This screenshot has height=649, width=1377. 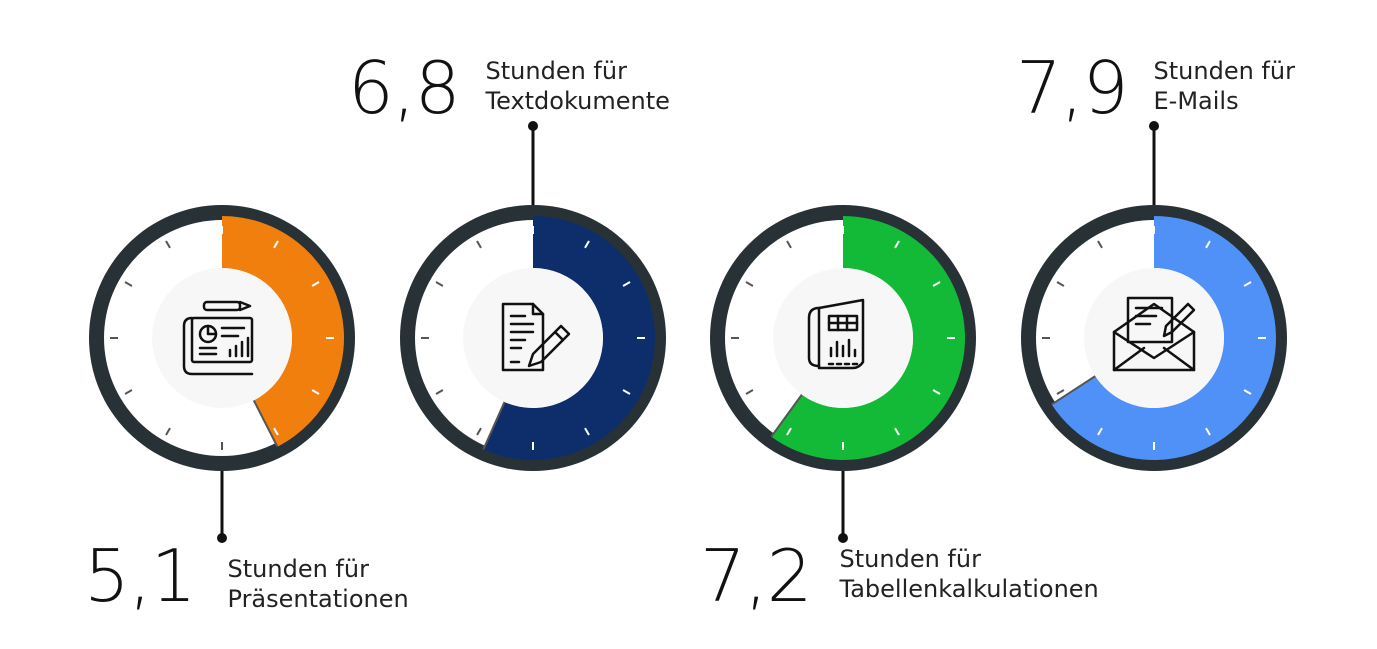 What do you see at coordinates (494, 425) in the screenshot?
I see `arc-edge-textdokumente` at bounding box center [494, 425].